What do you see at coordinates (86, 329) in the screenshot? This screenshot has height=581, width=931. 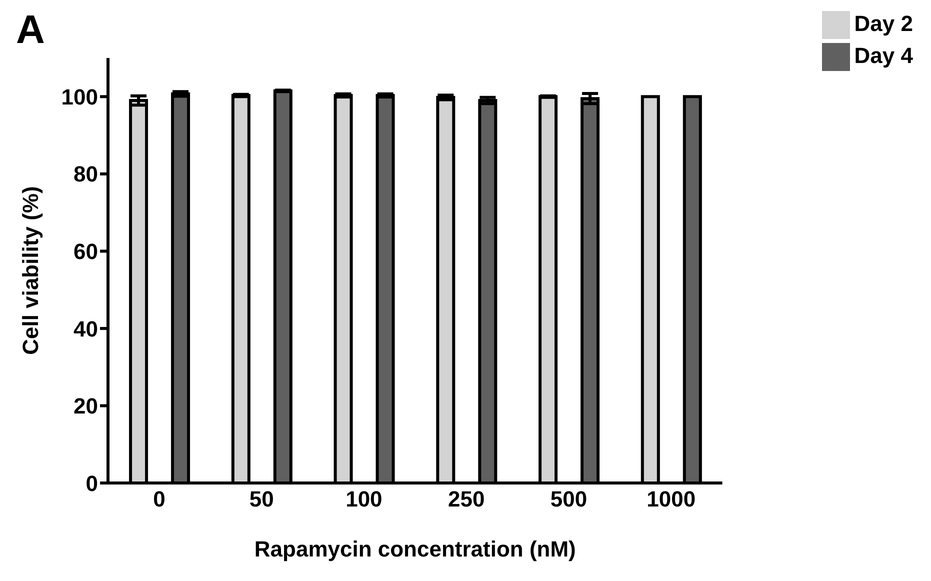 I see `y-tick-label: 40` at bounding box center [86, 329].